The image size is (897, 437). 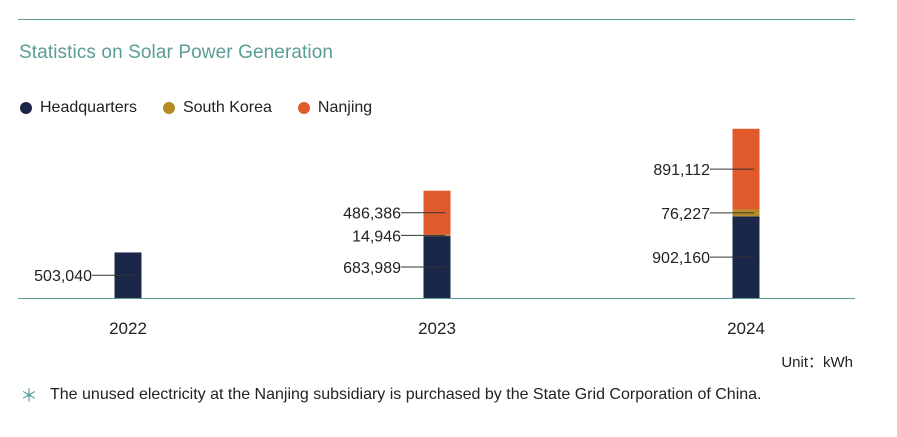 What do you see at coordinates (303, 108) in the screenshot?
I see `legend-swatch-nanjing` at bounding box center [303, 108].